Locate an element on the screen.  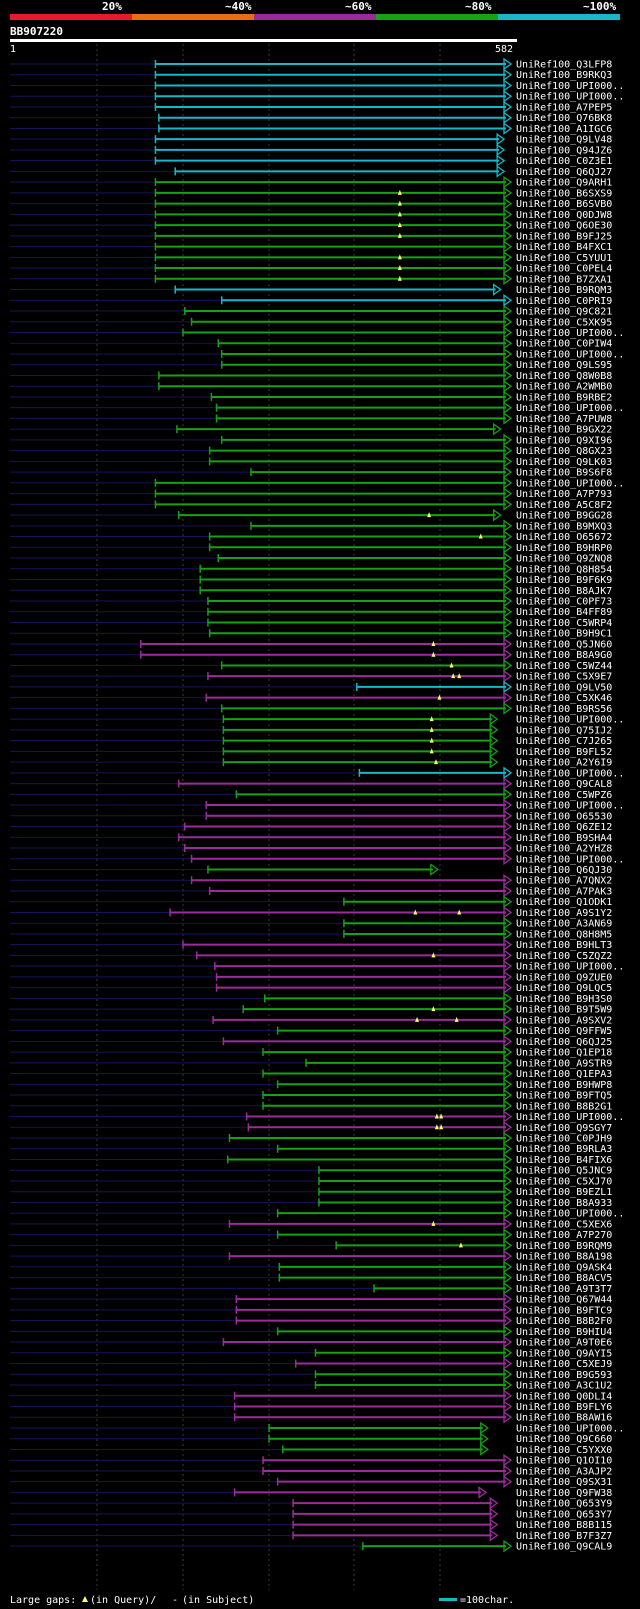
hit-label: UniRef100_Q9FW38 is located at coordinates (564, 1493).